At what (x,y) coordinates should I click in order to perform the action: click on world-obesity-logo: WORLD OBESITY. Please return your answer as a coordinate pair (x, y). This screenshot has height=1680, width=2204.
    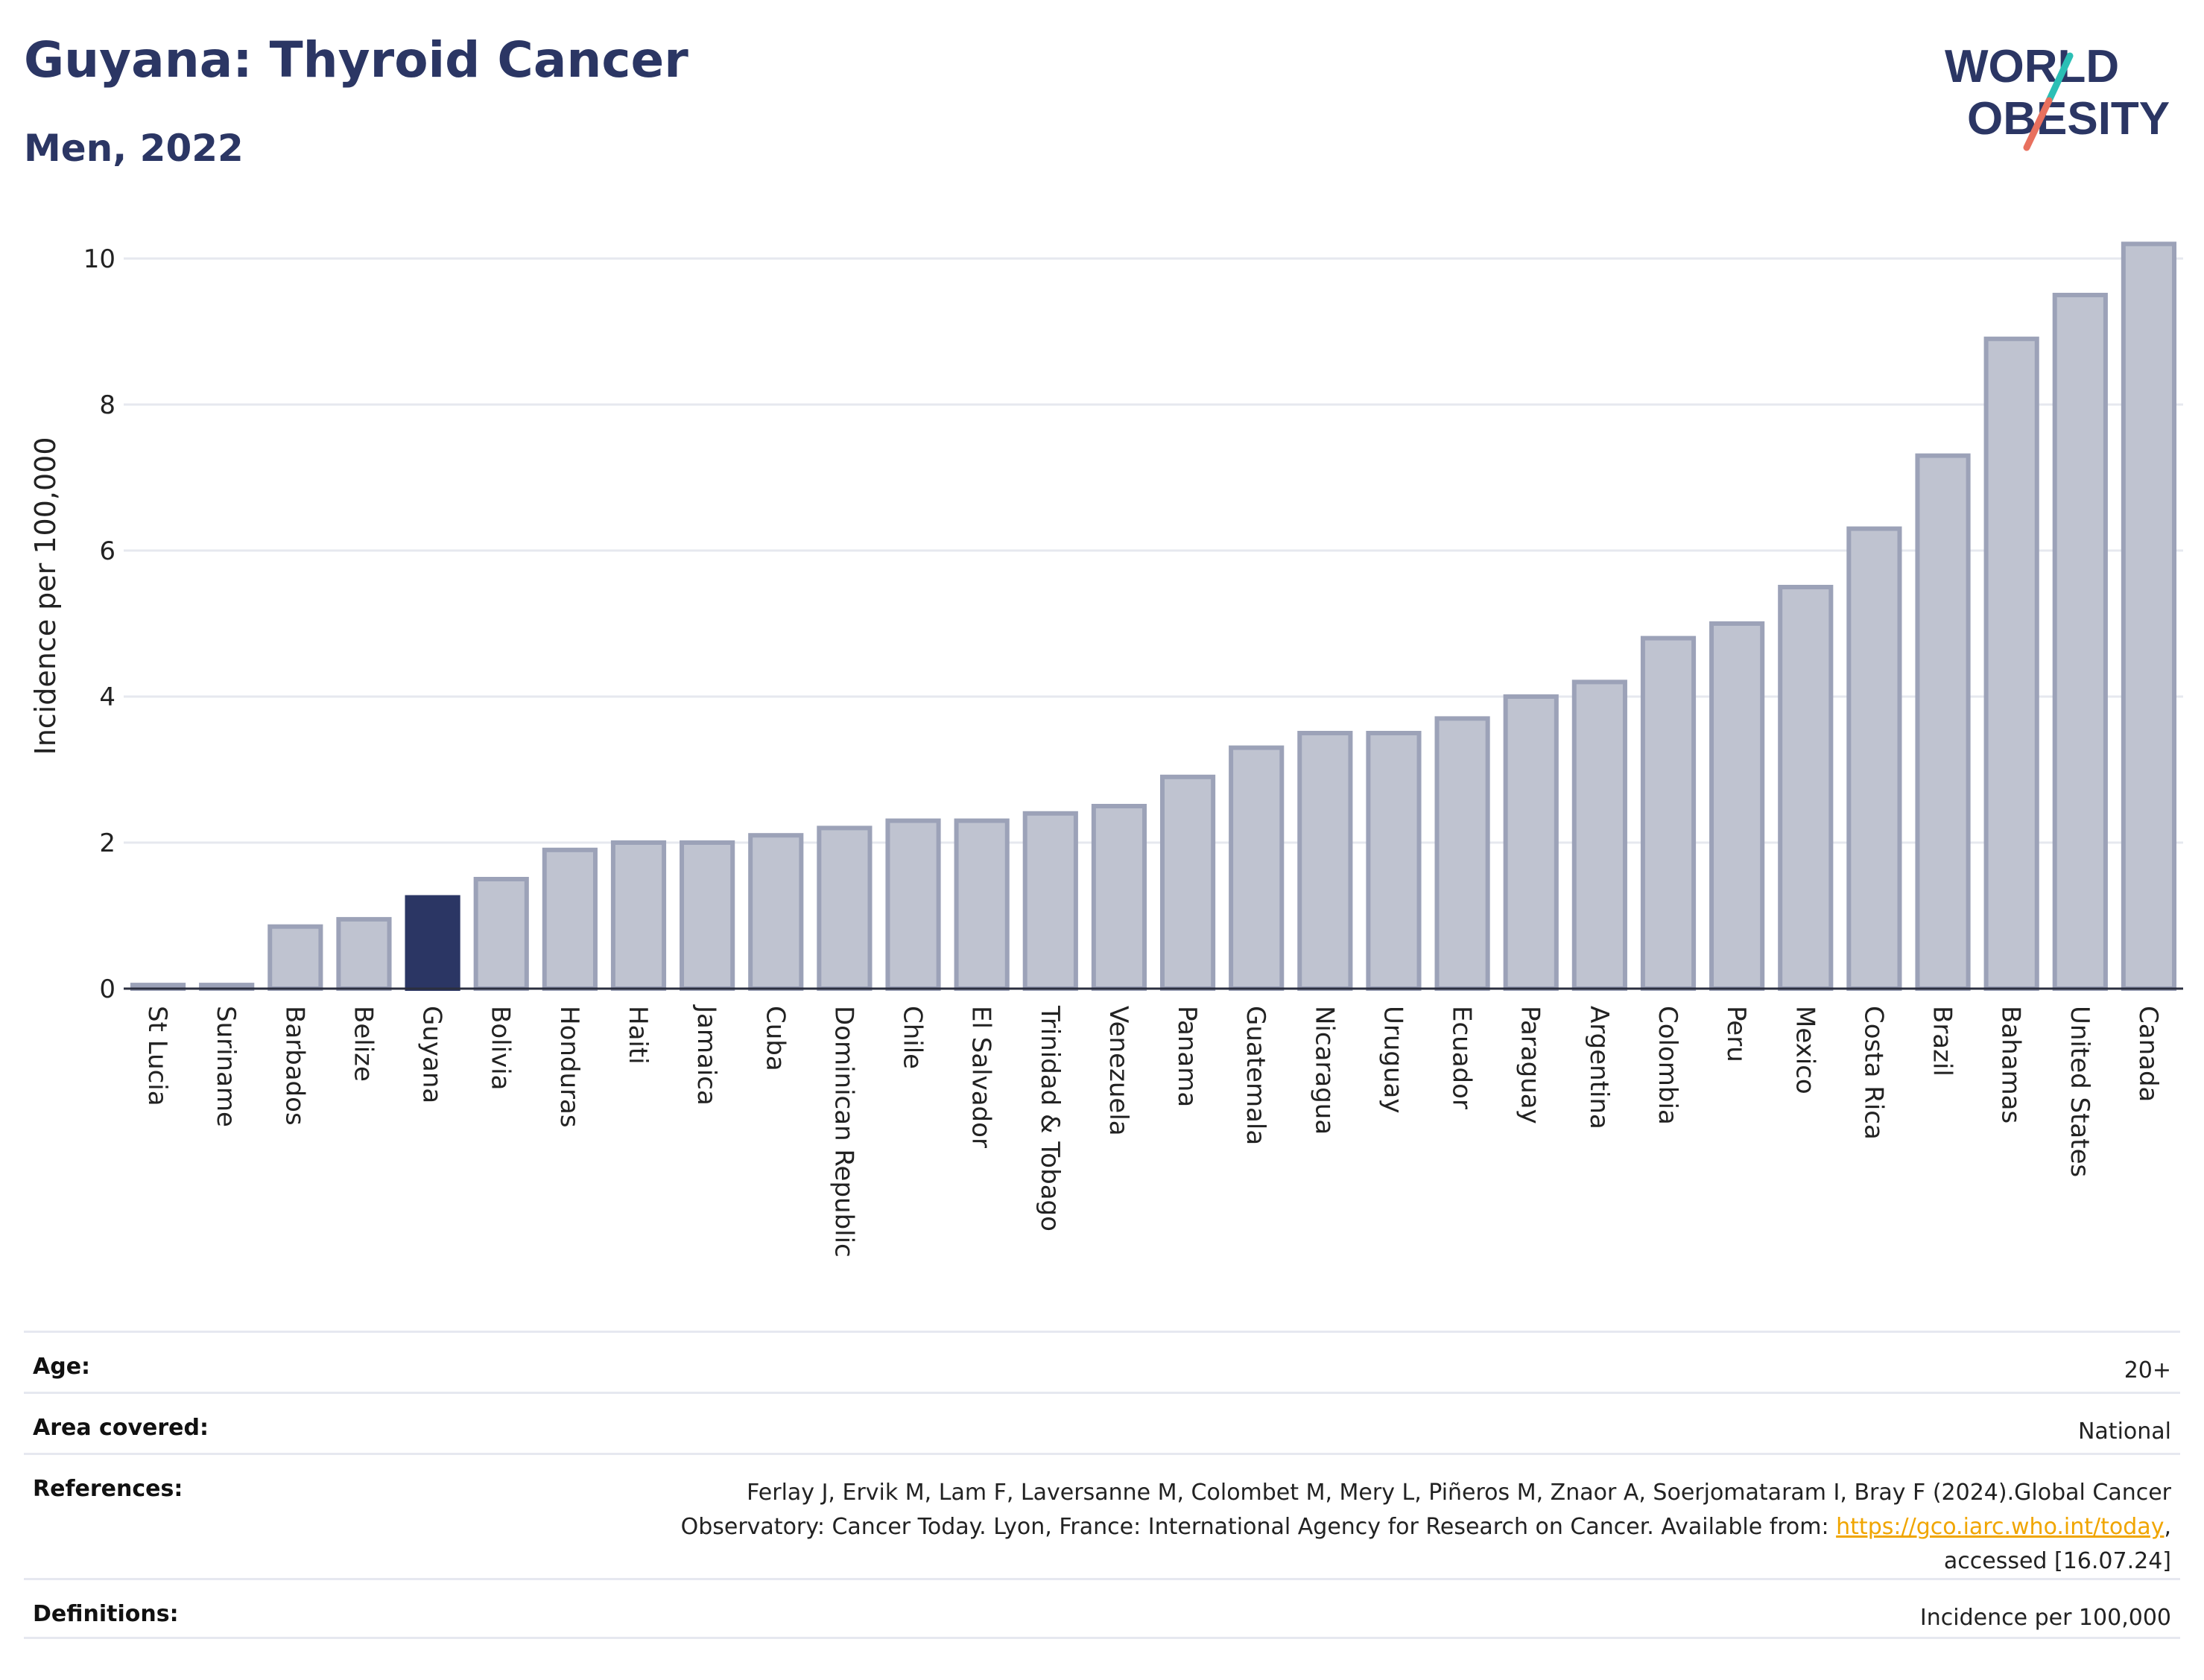
    Looking at the image, I should click on (2057, 96).